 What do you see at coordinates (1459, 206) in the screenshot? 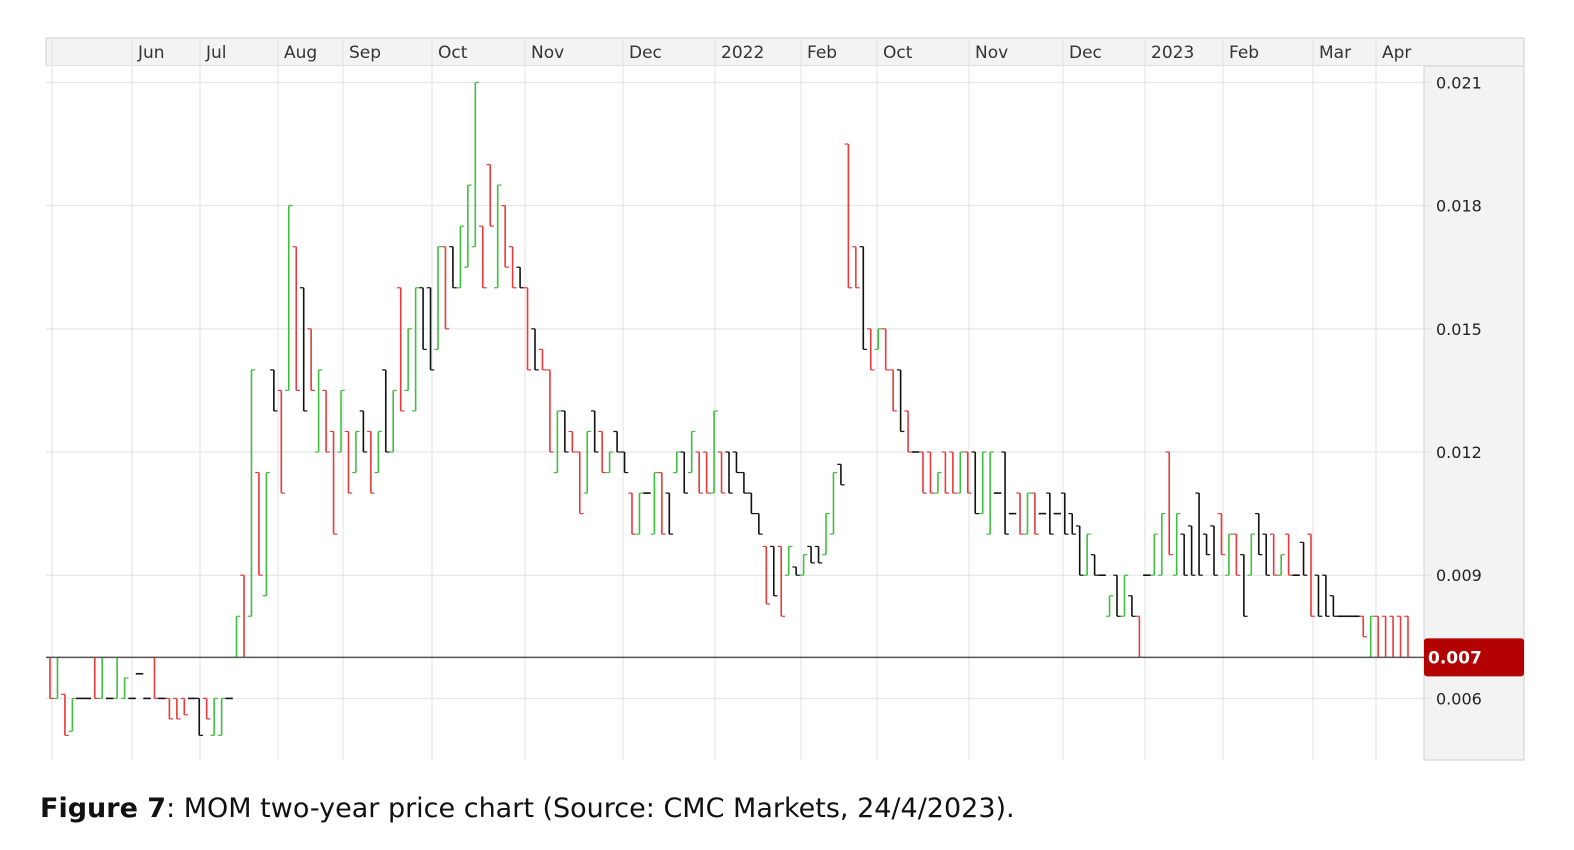
I see `y-tick-label: 0.018` at bounding box center [1459, 206].